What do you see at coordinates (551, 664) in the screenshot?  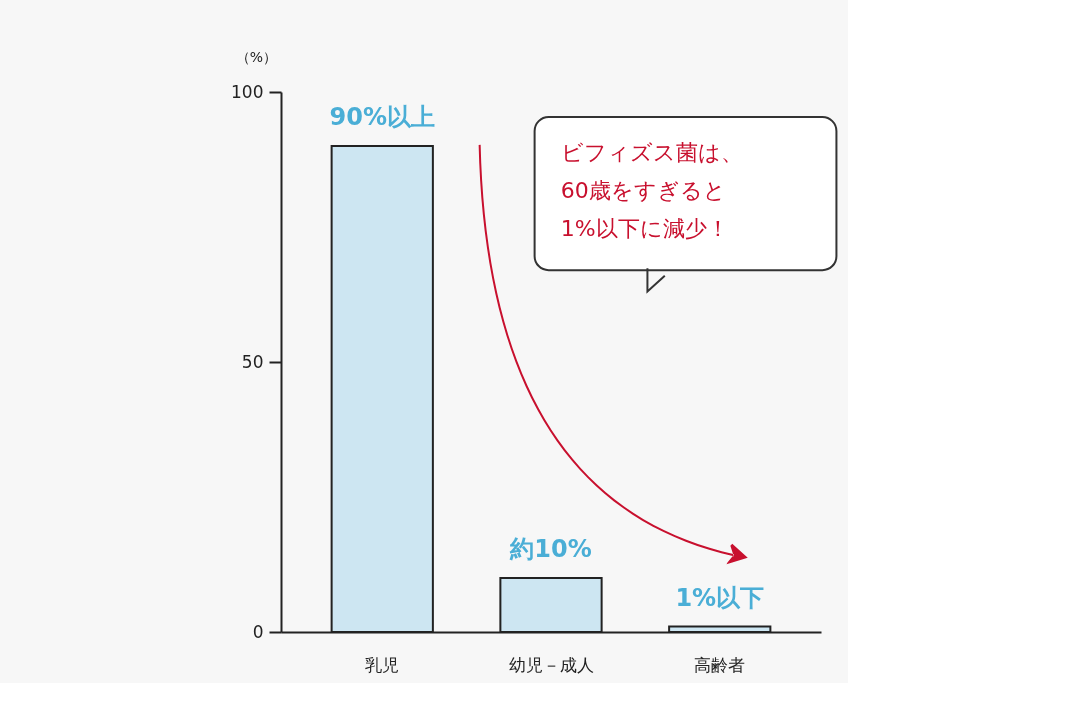 I see `x-tick-label: 幼児－成人` at bounding box center [551, 664].